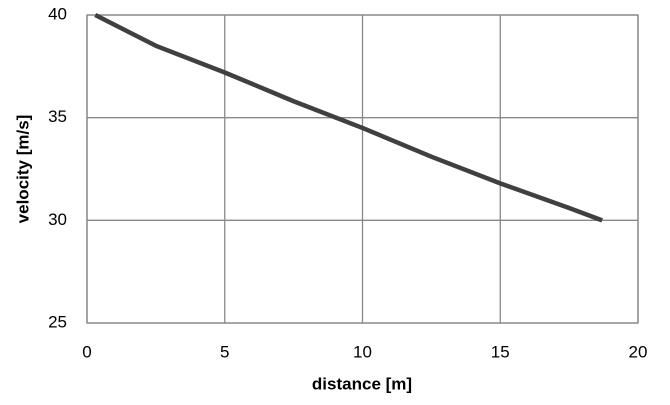 The width and height of the screenshot is (670, 405). Describe the element at coordinates (362, 383) in the screenshot. I see `x-axis-title: distance [m]` at that location.